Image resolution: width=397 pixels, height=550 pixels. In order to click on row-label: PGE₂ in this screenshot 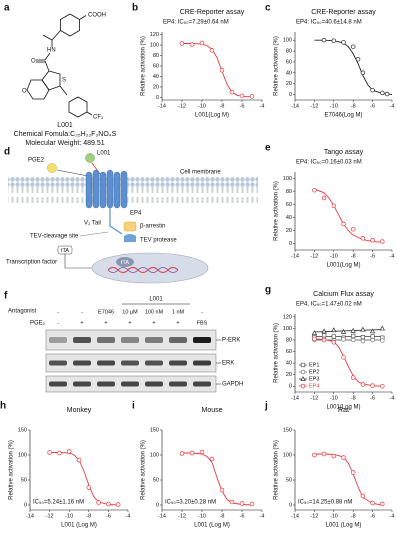, I will do `click(38, 324)`.